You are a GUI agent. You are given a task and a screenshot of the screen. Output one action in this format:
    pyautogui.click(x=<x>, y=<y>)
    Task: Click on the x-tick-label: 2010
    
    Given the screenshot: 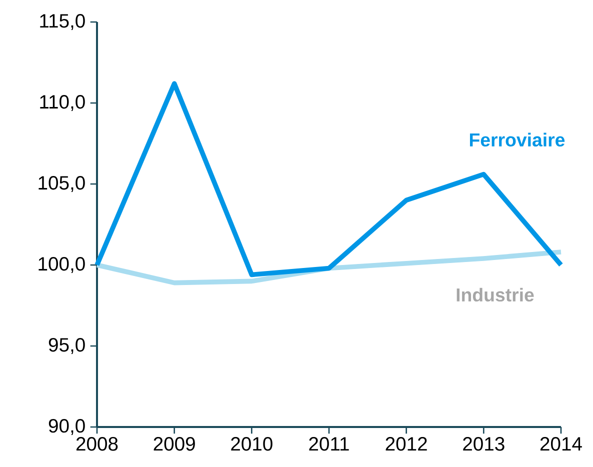 What is the action you would take?
    pyautogui.click(x=251, y=444)
    